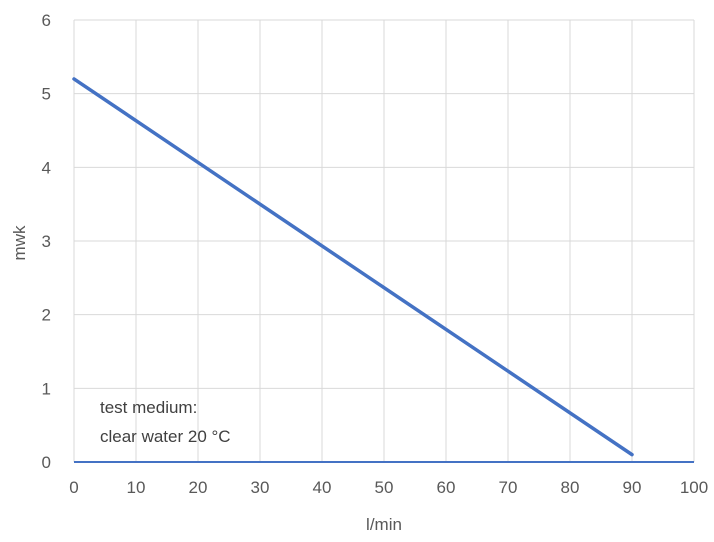 Image resolution: width=714 pixels, height=542 pixels. I want to click on x-axis-title: l/min, so click(384, 524).